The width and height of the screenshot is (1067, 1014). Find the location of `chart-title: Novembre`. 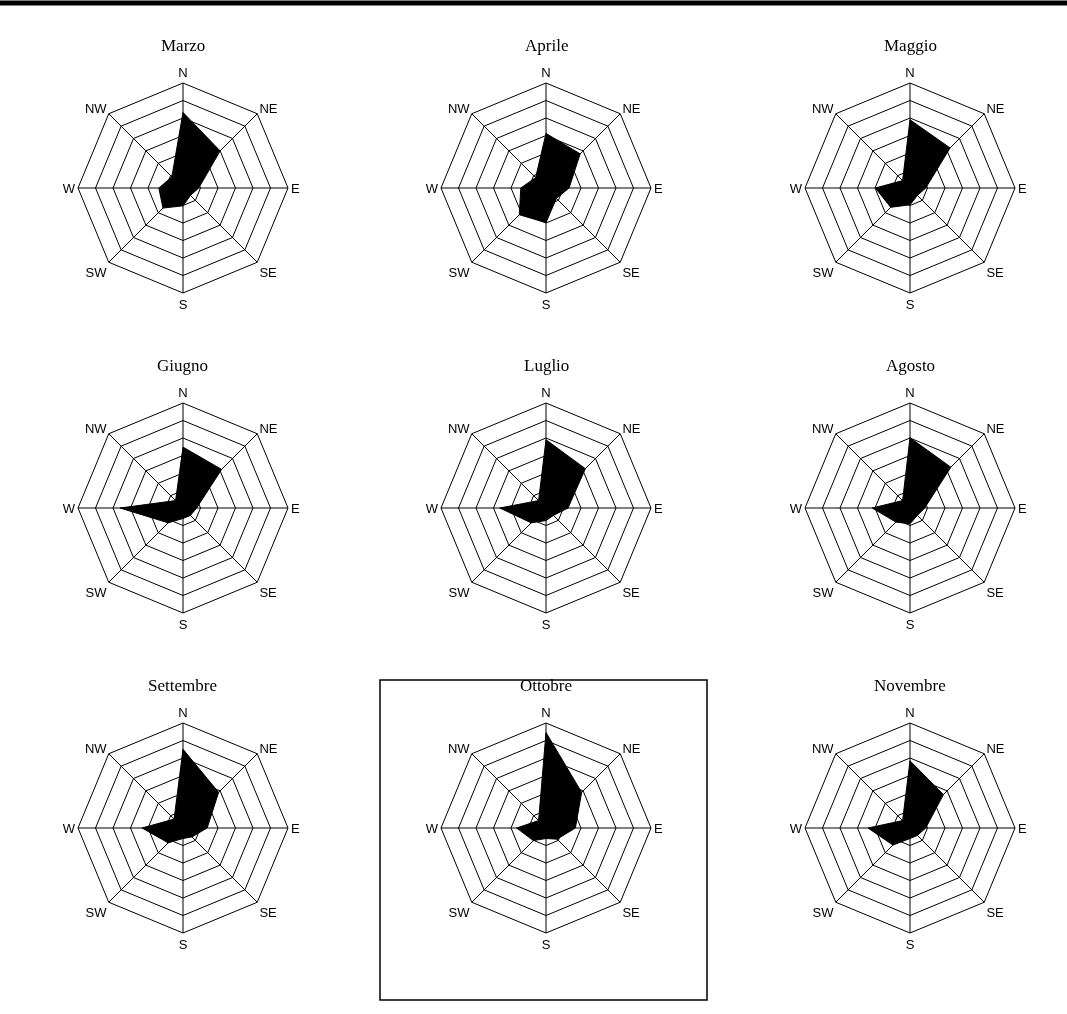

chart-title: Novembre is located at coordinates (910, 685).